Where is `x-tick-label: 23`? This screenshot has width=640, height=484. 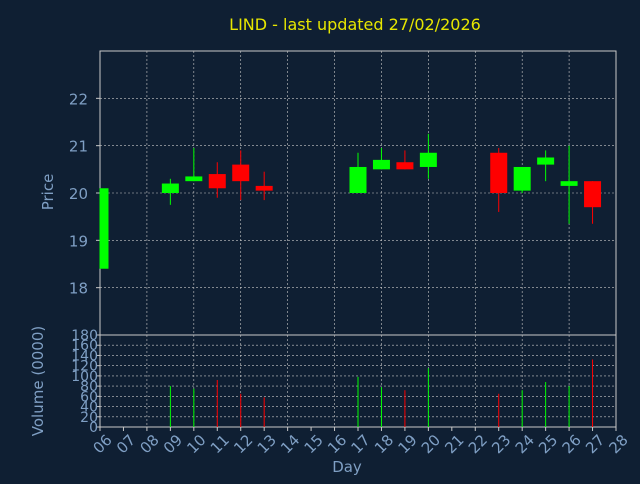
x-tick-label: 23 is located at coordinates (501, 444).